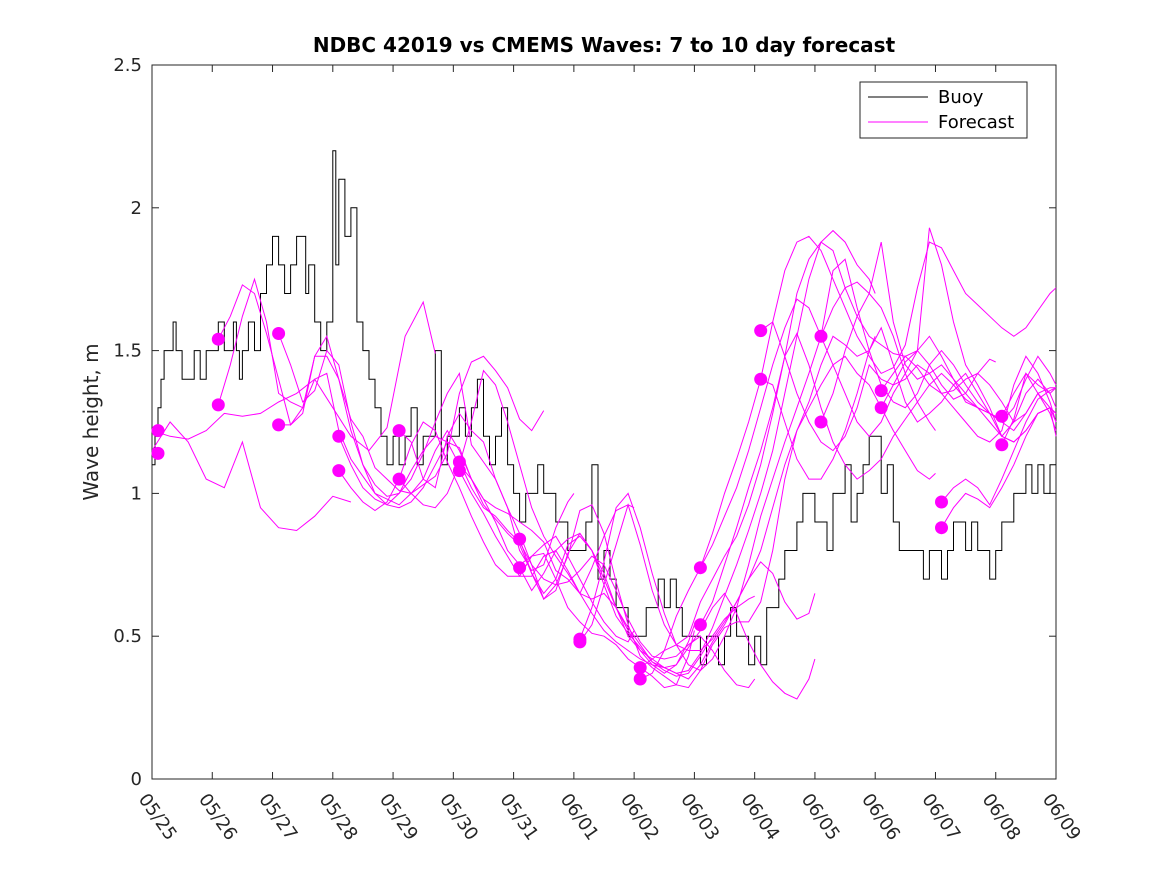 The image size is (1167, 875). What do you see at coordinates (458, 817) in the screenshot?
I see `x-tick-label: 05/30` at bounding box center [458, 817].